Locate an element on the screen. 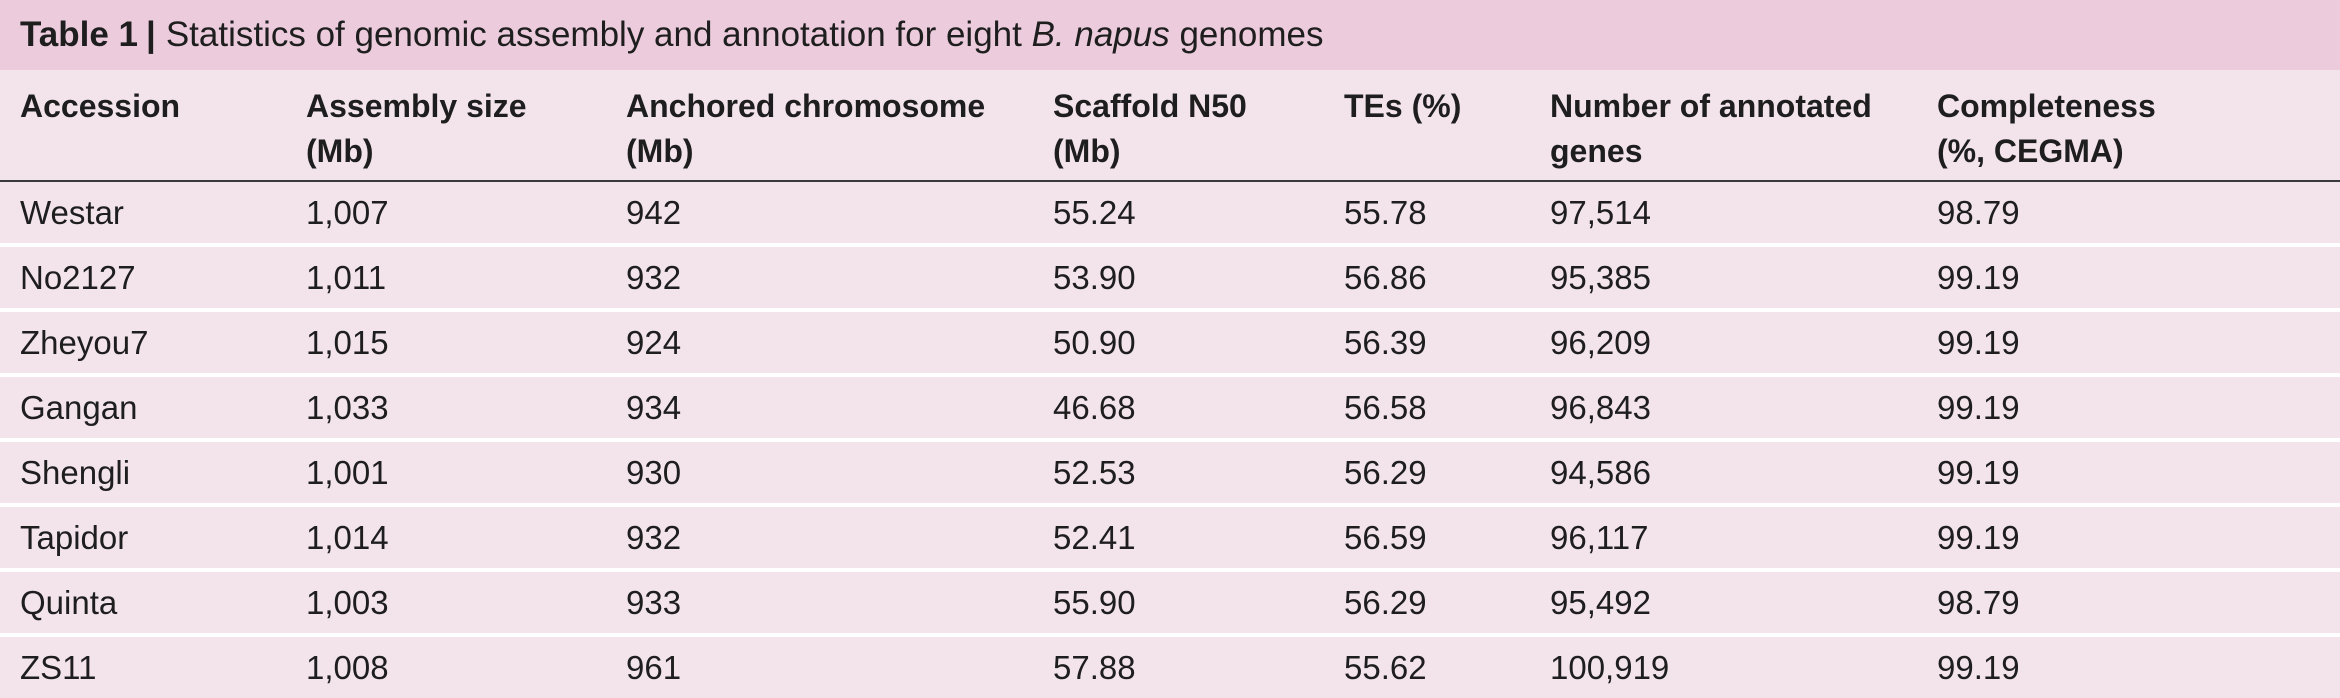 The height and width of the screenshot is (698, 2340). header-line: Number of annotated is located at coordinates (1711, 106).